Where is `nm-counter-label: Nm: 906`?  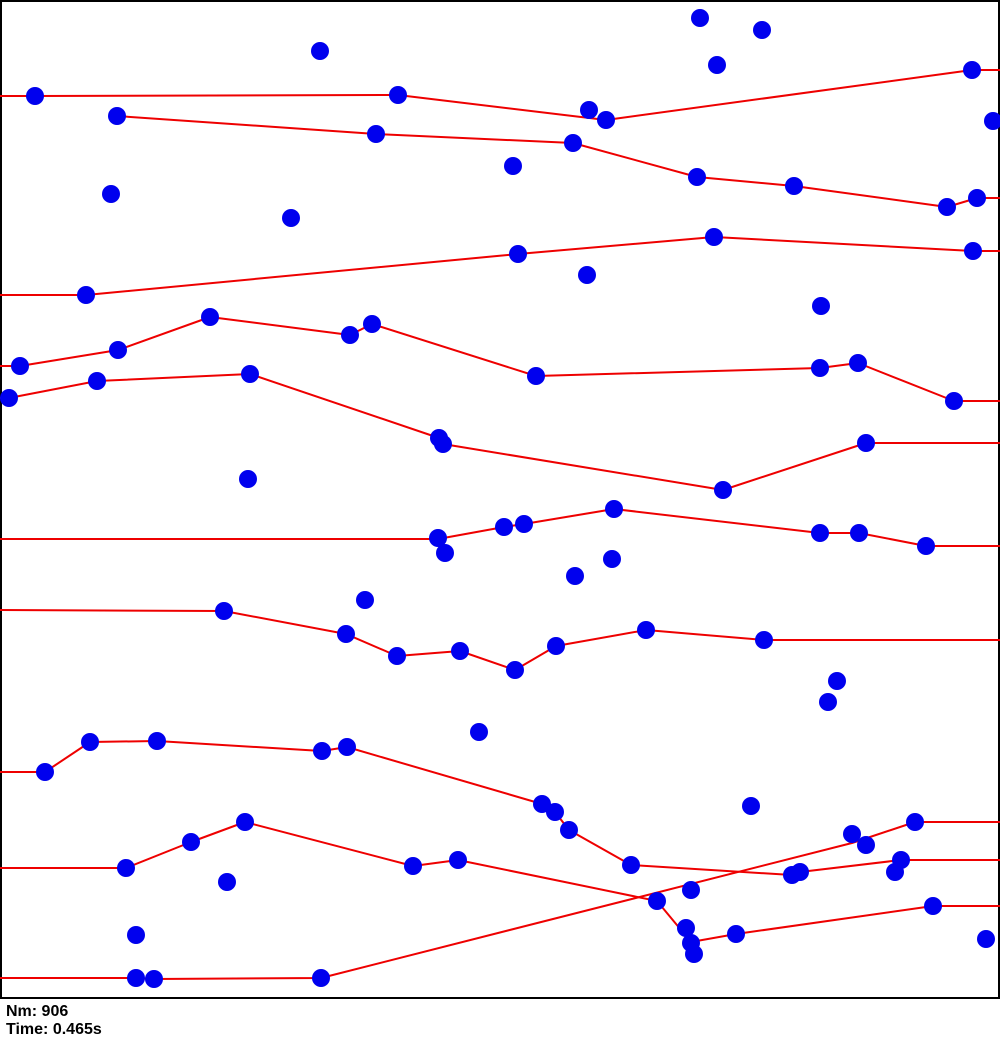
nm-counter-label: Nm: 906 is located at coordinates (37, 1011).